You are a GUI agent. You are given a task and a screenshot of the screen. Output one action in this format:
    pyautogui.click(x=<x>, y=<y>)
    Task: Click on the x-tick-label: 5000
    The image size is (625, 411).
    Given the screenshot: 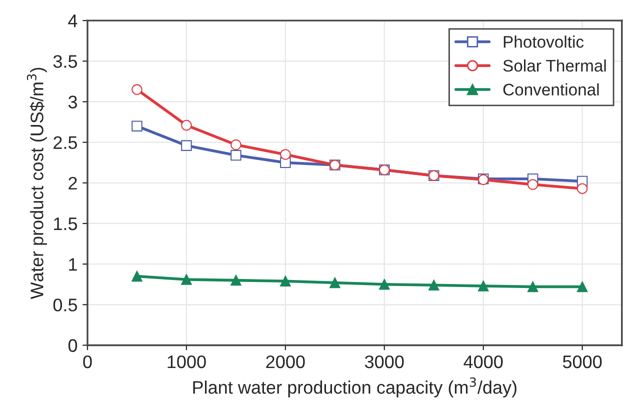 What is the action you would take?
    pyautogui.click(x=582, y=361)
    